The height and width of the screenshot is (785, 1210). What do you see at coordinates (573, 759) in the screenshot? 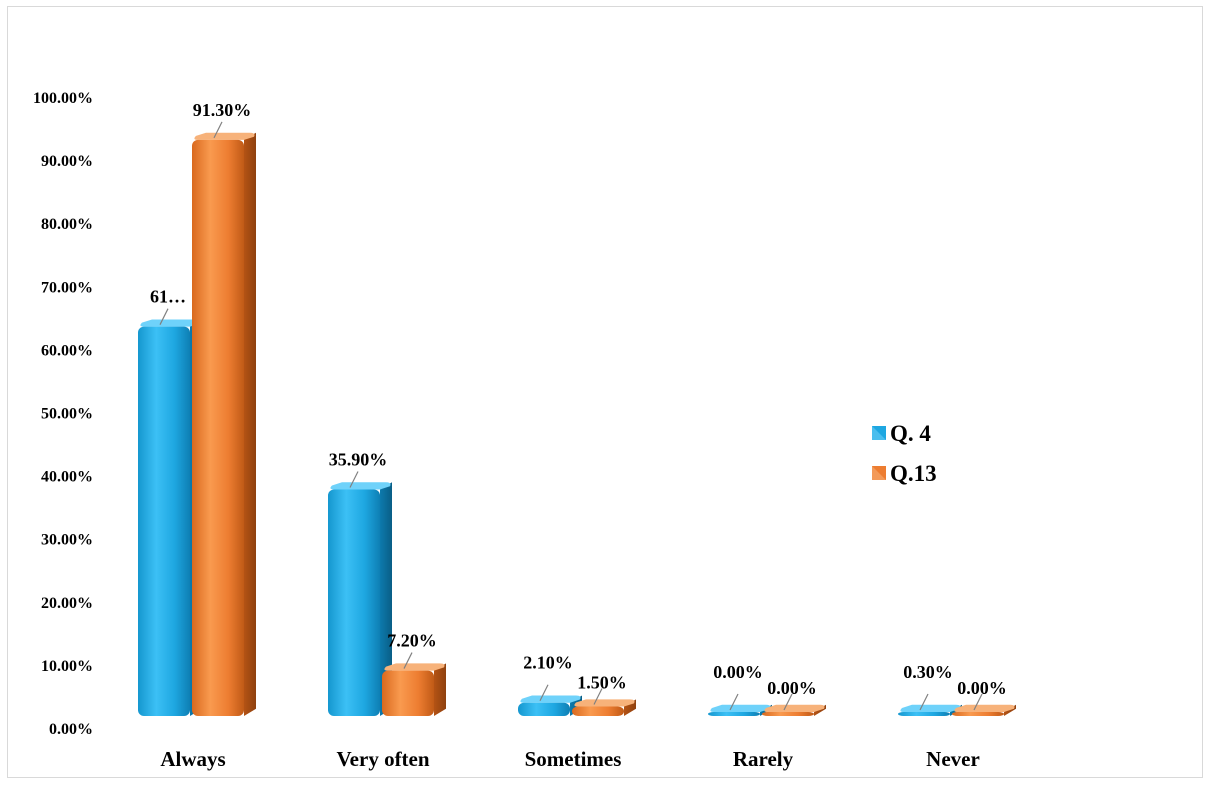
I see `x-tick-label: Sometimes` at bounding box center [573, 759].